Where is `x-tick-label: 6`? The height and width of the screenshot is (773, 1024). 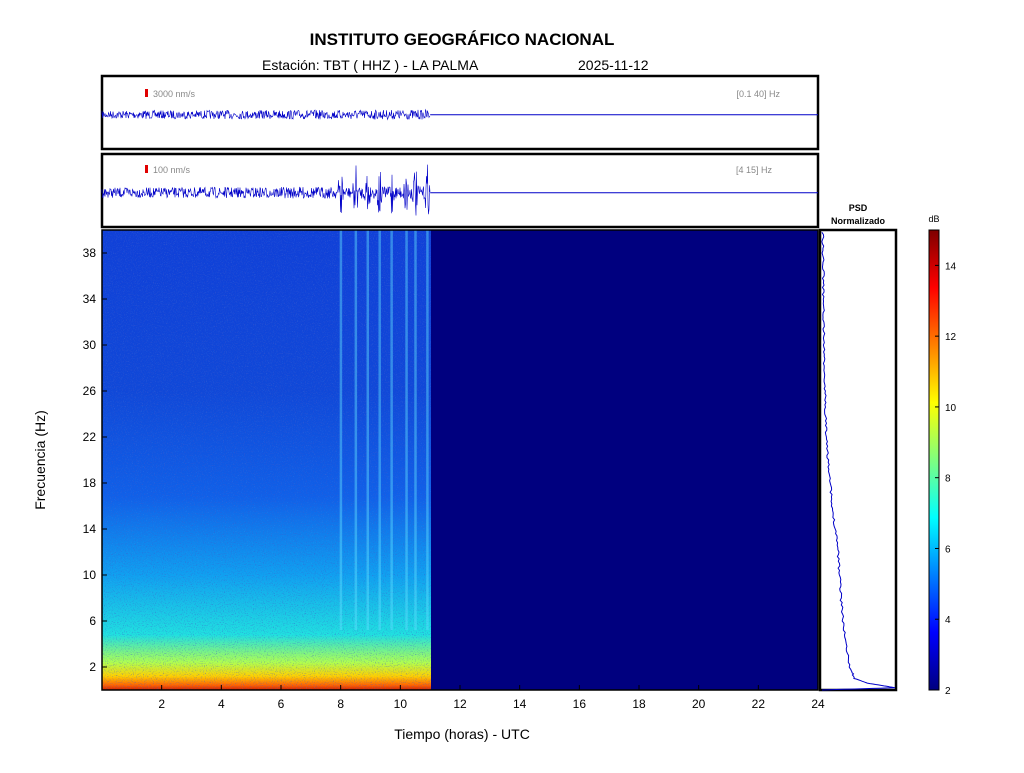
x-tick-label: 6 is located at coordinates (281, 704).